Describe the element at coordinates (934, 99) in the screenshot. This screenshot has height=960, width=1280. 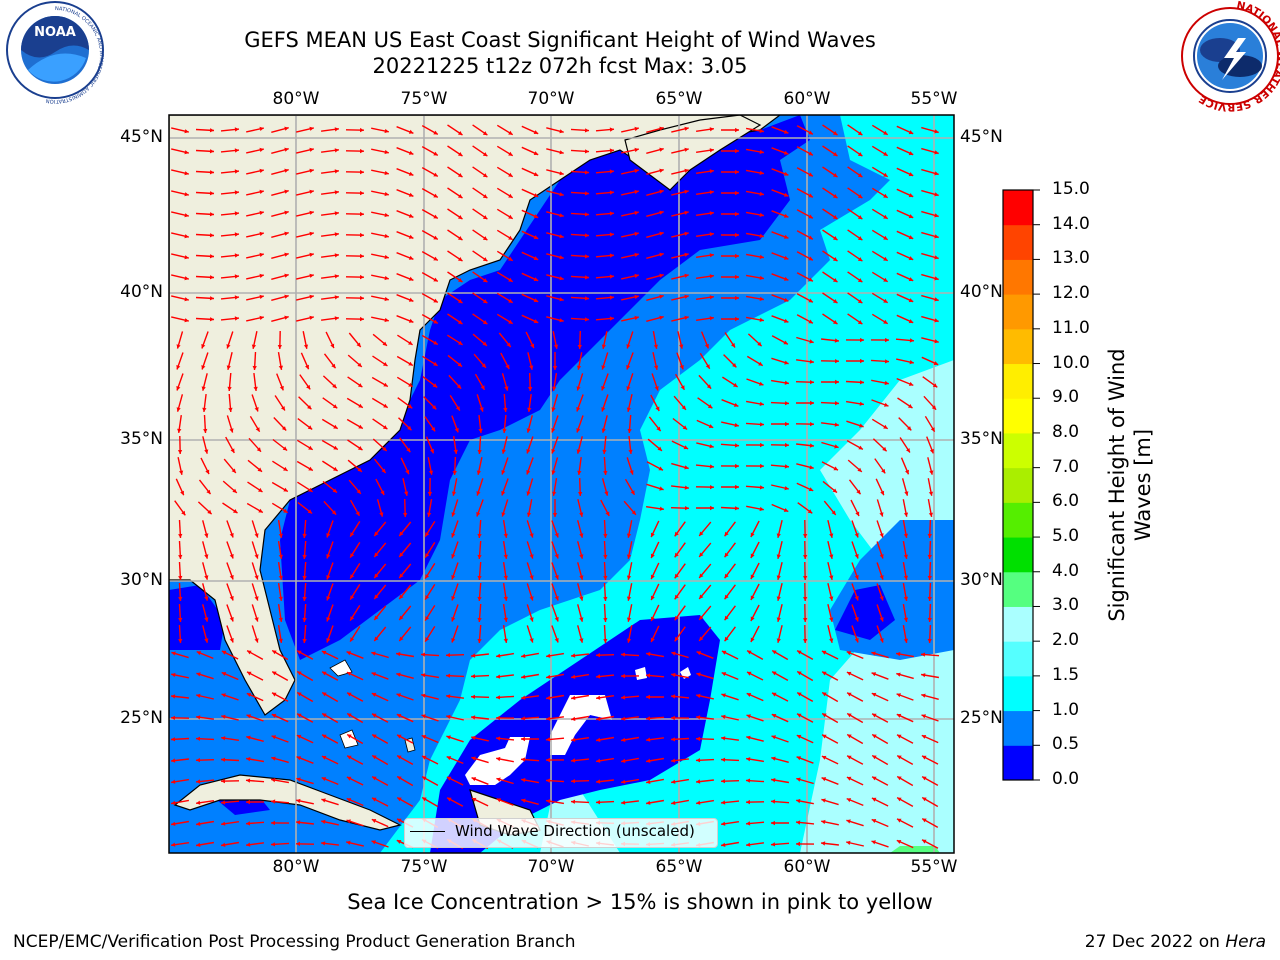
I see `lon-tick-label: 55°W` at that location.